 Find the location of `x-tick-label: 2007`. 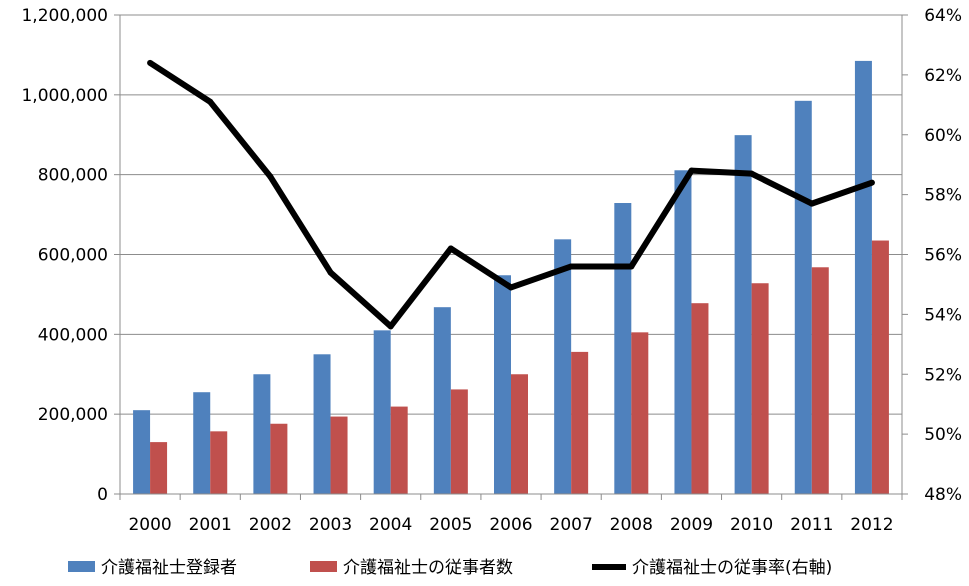

x-tick-label: 2007 is located at coordinates (571, 525).